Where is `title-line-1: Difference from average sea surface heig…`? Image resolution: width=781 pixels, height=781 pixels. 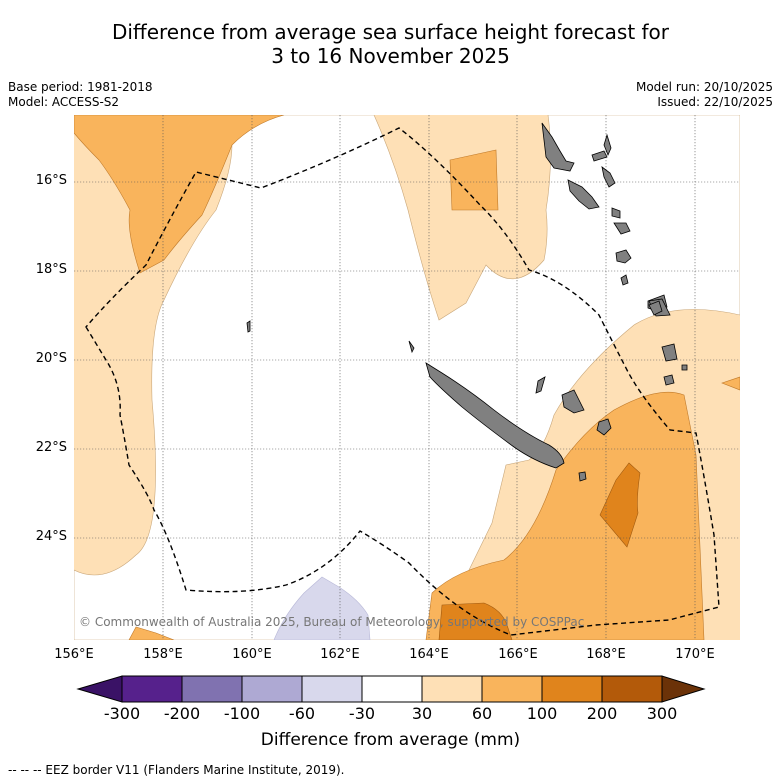 title-line-1: Difference from average sea surface heig… is located at coordinates (390, 32).